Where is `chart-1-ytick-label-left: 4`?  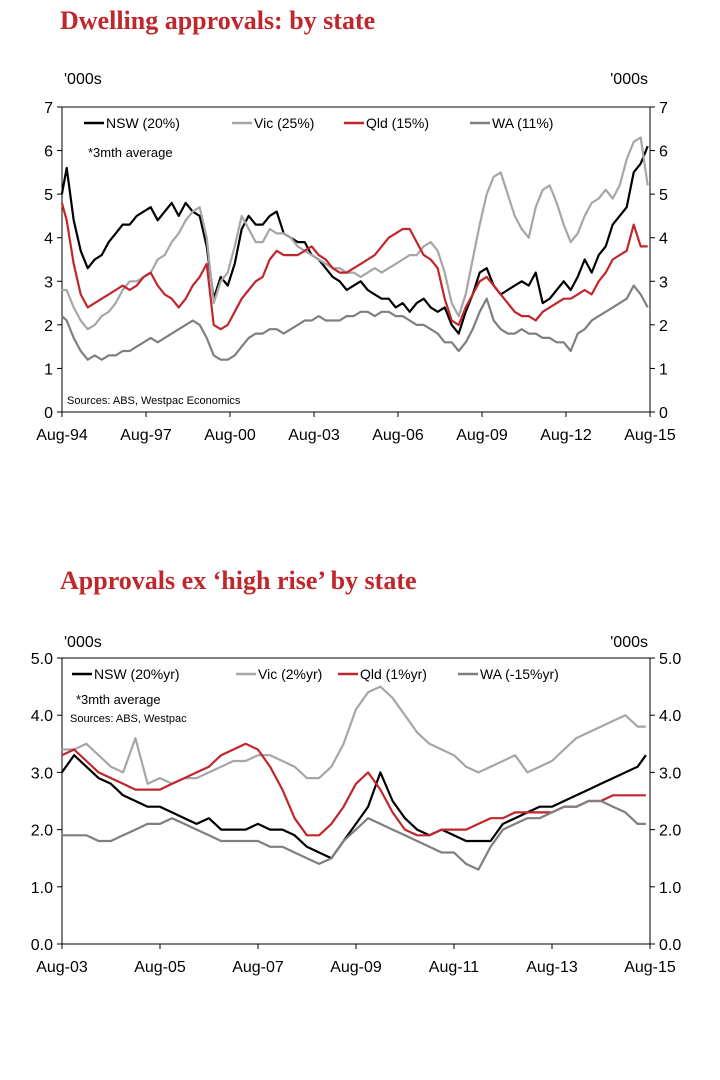 chart-1-ytick-label-left: 4 is located at coordinates (48, 239).